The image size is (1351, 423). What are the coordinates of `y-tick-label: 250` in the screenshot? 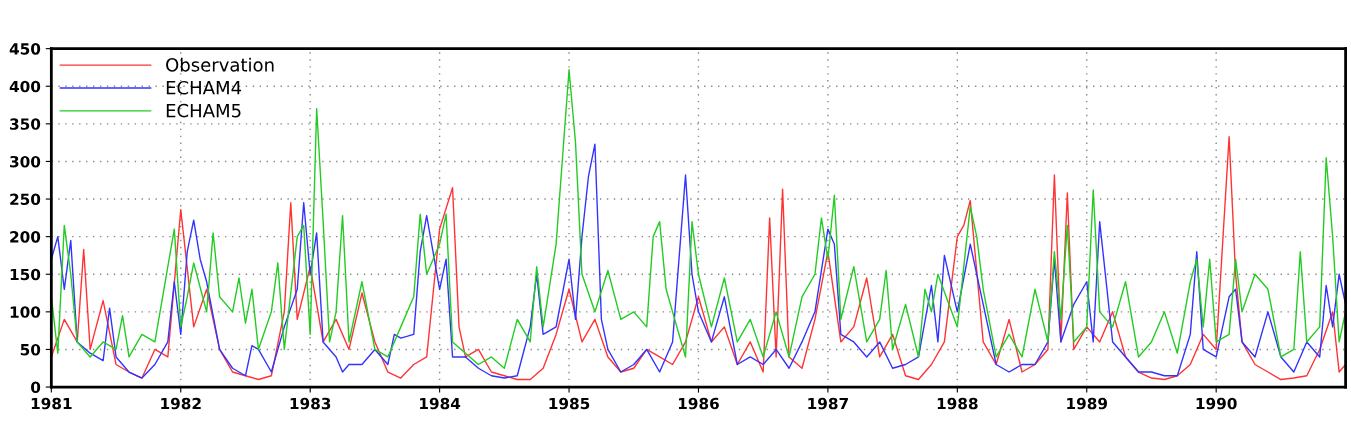 It's located at (25, 199).